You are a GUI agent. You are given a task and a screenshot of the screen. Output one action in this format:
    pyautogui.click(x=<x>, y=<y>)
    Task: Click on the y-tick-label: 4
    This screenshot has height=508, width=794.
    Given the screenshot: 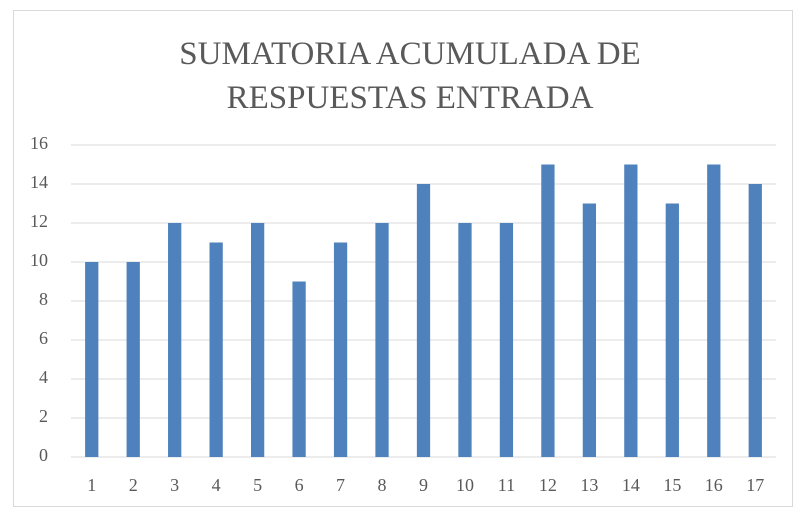 What is the action you would take?
    pyautogui.click(x=43, y=377)
    